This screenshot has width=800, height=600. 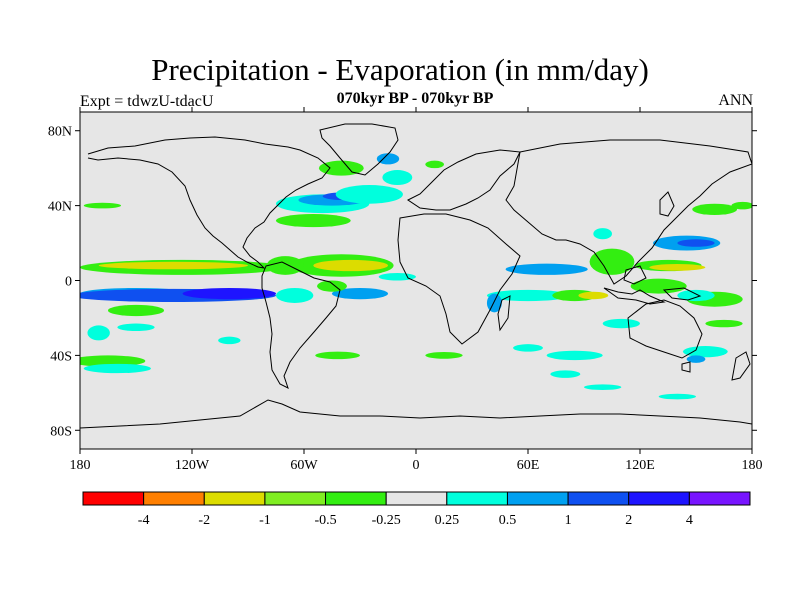 What do you see at coordinates (204, 520) in the screenshot?
I see `colorbar-label: -2` at bounding box center [204, 520].